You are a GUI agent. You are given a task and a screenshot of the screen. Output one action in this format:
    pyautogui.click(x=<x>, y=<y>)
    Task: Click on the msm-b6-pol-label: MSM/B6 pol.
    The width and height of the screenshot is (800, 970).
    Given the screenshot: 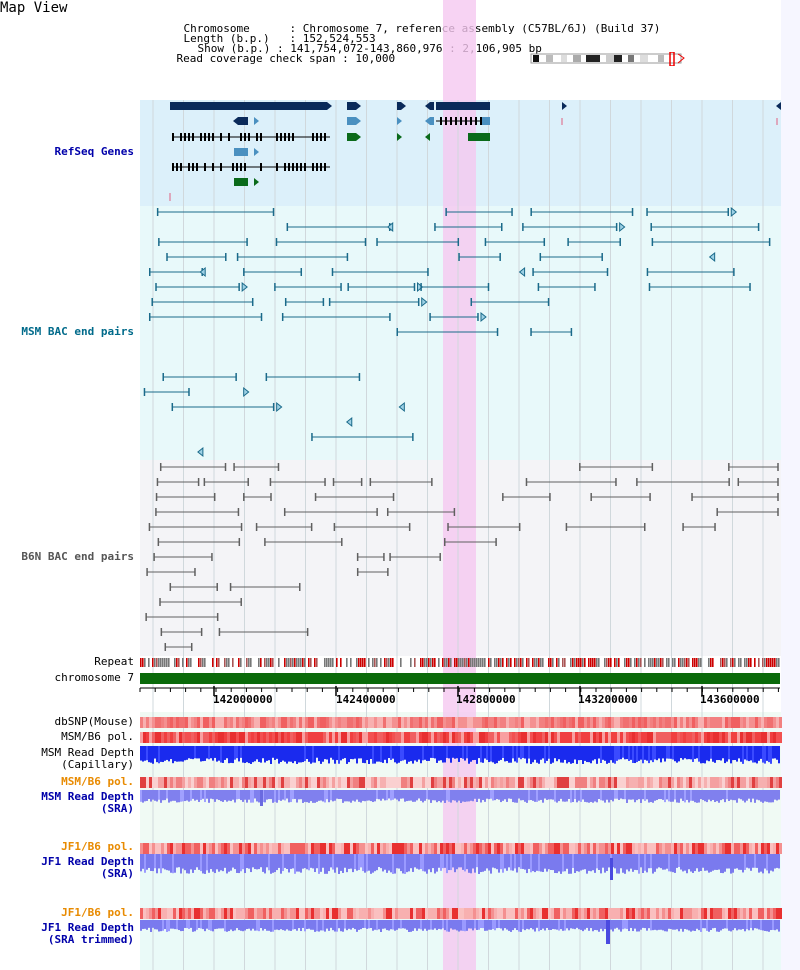 What is the action you would take?
    pyautogui.click(x=97, y=736)
    